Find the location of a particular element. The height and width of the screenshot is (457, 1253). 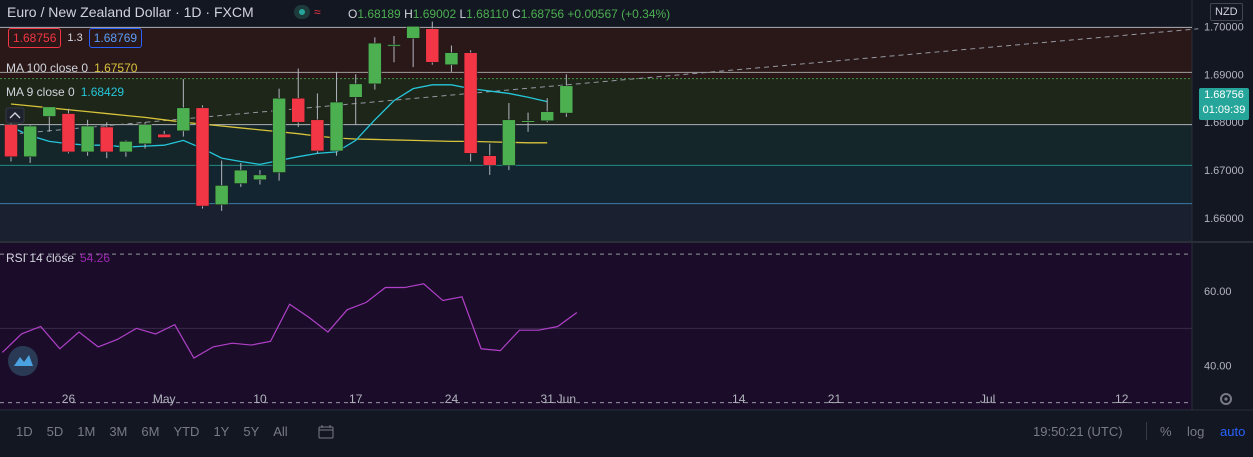

ma100-label: MA 100 close 0 is located at coordinates (47, 68).